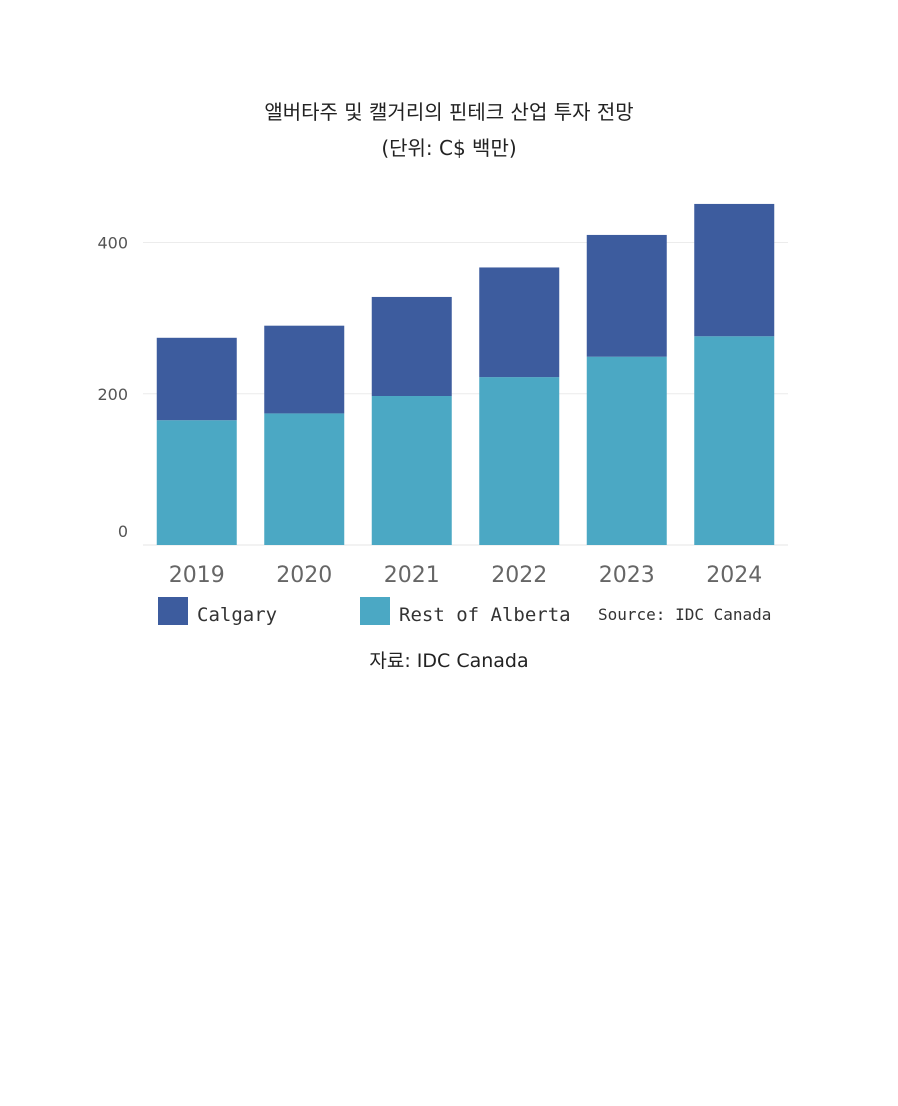  Describe the element at coordinates (196, 482) in the screenshot. I see `bar-rest-of-alberta-2019` at that location.